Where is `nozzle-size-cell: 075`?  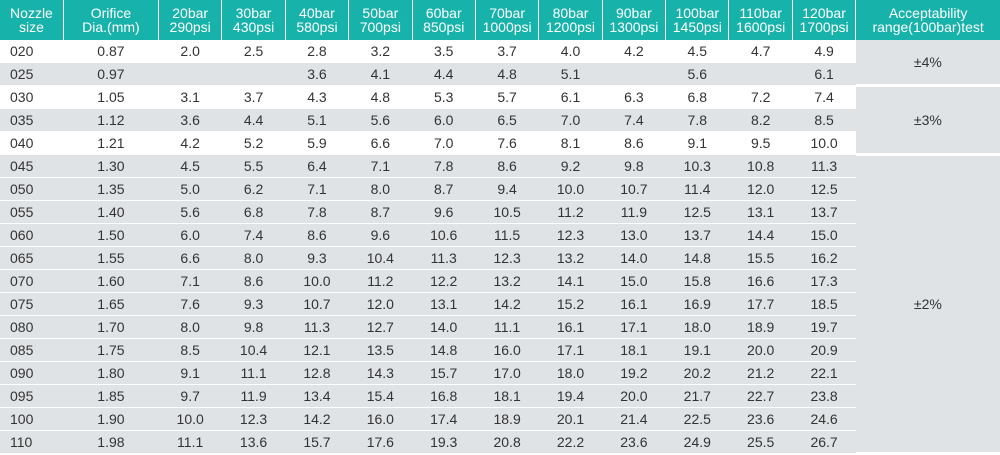
nozzle-size-cell: 075 is located at coordinates (32, 304).